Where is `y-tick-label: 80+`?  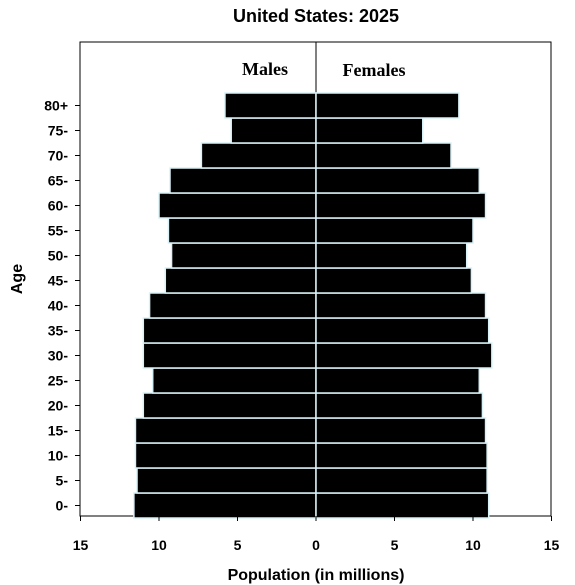
y-tick-label: 80+ is located at coordinates (56, 106).